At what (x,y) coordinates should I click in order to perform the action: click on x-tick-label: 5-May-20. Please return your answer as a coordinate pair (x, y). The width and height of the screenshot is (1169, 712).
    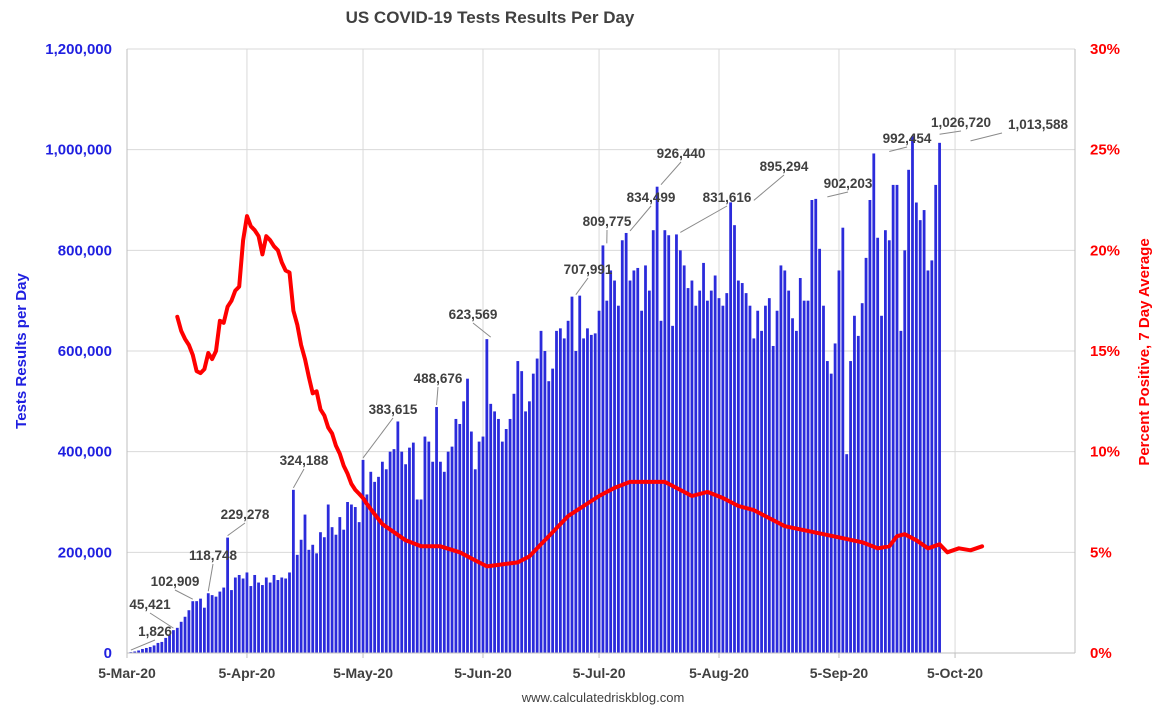
    Looking at the image, I should click on (363, 673).